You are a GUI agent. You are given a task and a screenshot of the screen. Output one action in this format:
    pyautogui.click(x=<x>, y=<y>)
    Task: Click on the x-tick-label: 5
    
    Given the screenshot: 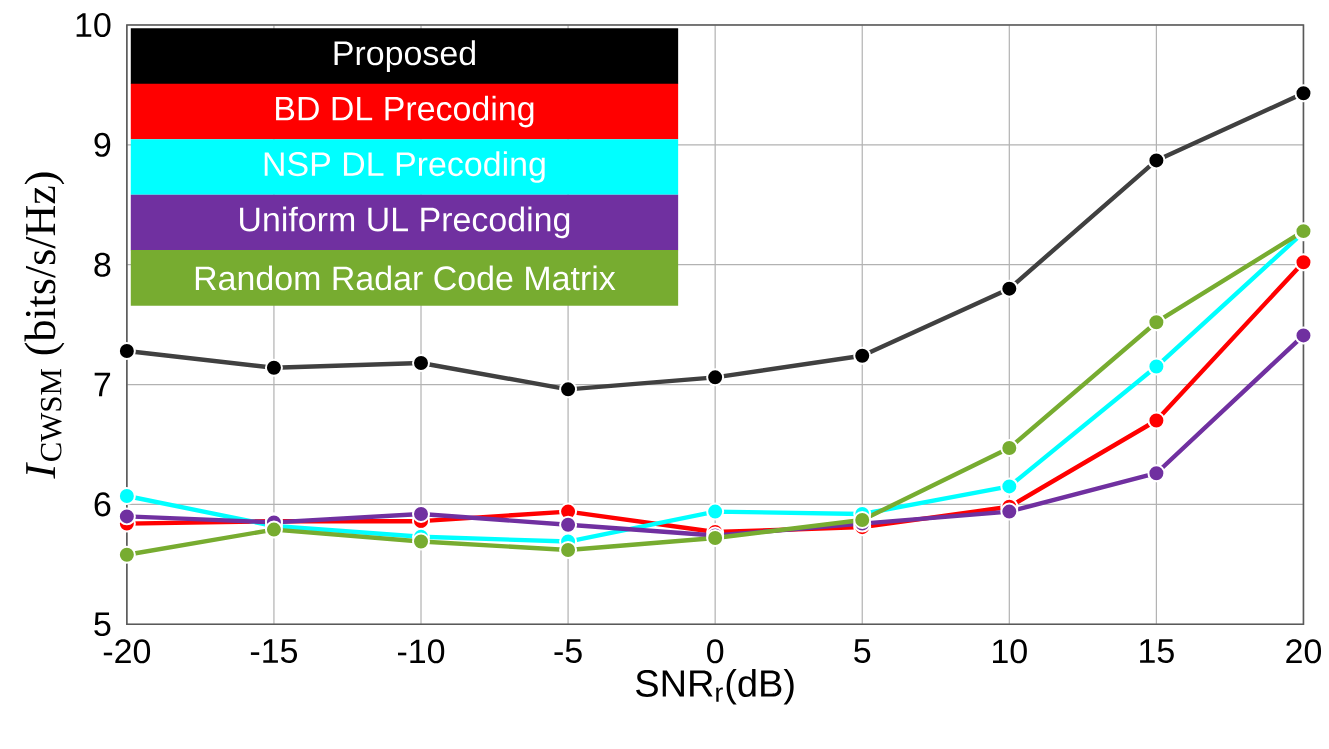 What is the action you would take?
    pyautogui.click(x=862, y=651)
    